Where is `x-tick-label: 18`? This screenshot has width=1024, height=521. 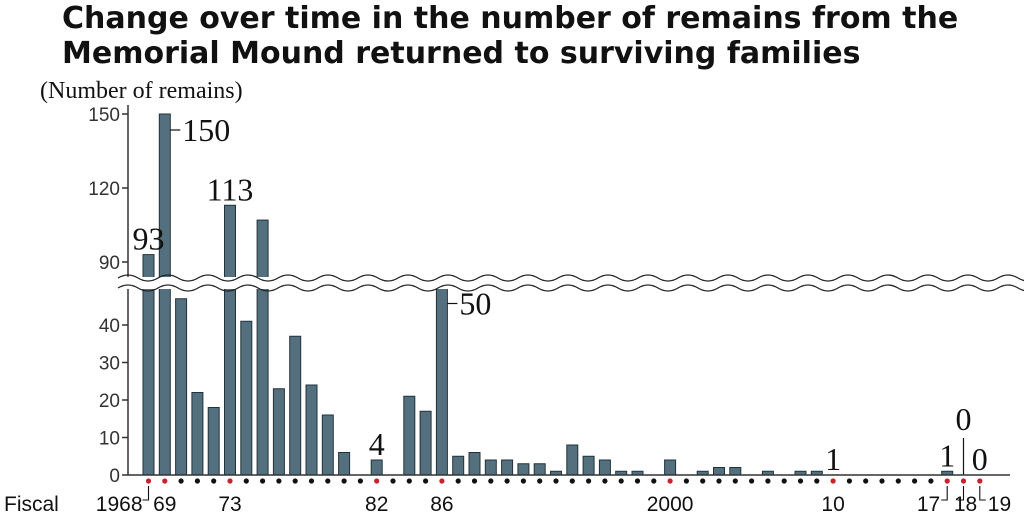 x-tick-label: 18 is located at coordinates (965, 504).